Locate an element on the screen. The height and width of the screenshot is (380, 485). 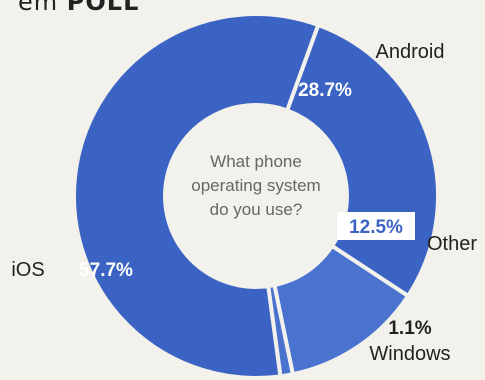
center-question-line: operating system is located at coordinates (255, 185).